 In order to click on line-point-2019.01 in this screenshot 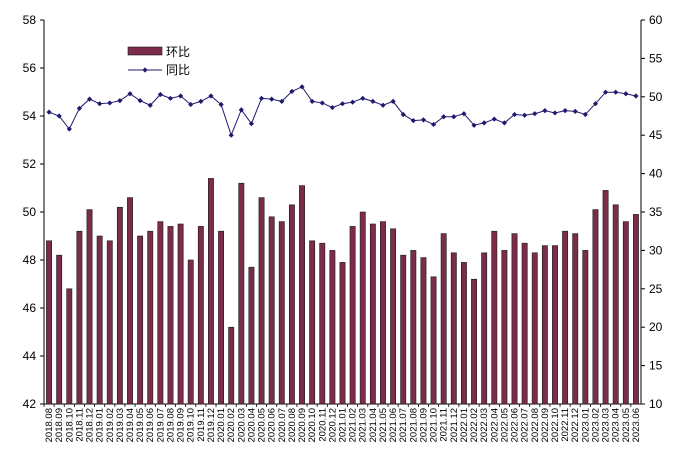, I will do `click(100, 104)`.